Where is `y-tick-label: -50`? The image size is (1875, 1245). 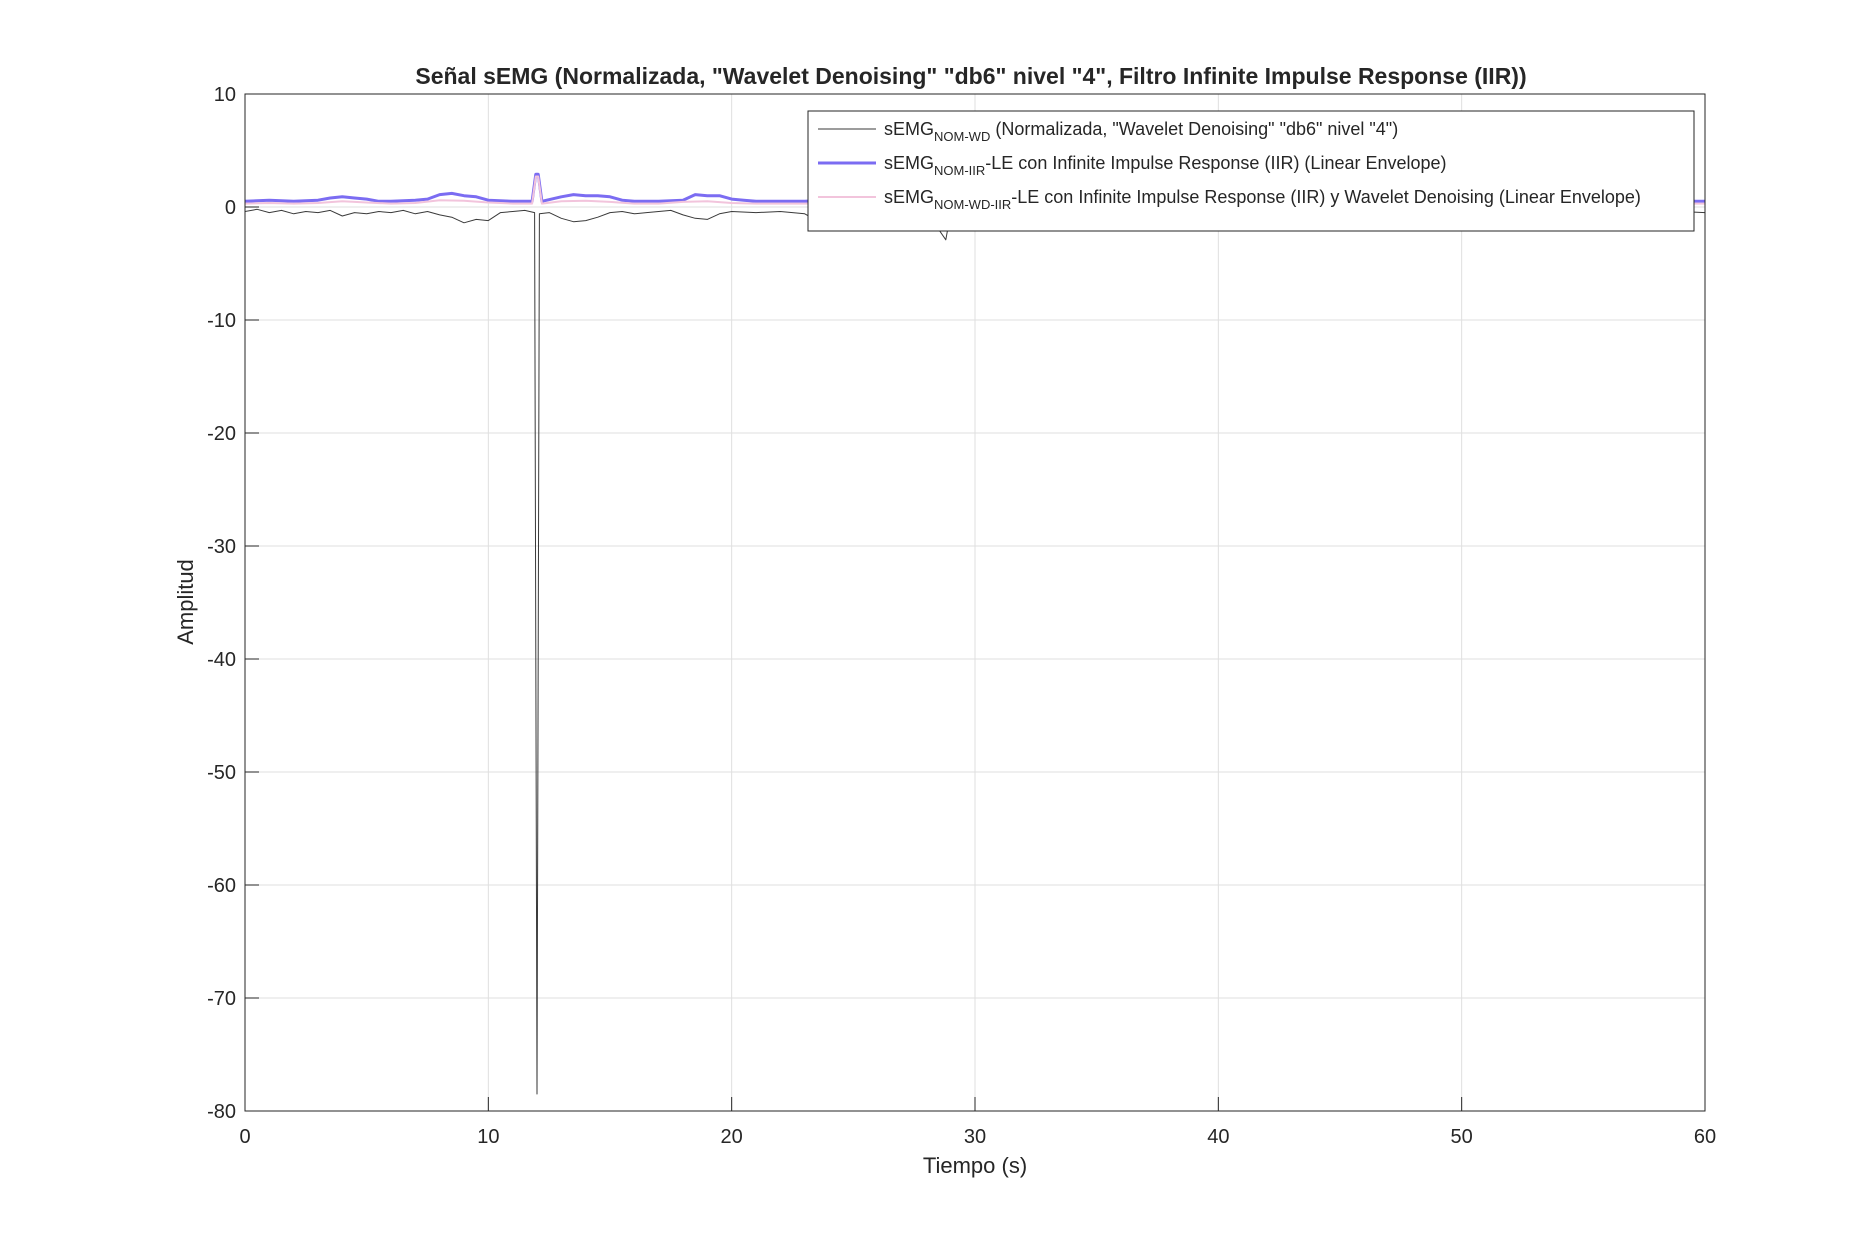 y-tick-label: -50 is located at coordinates (221, 773).